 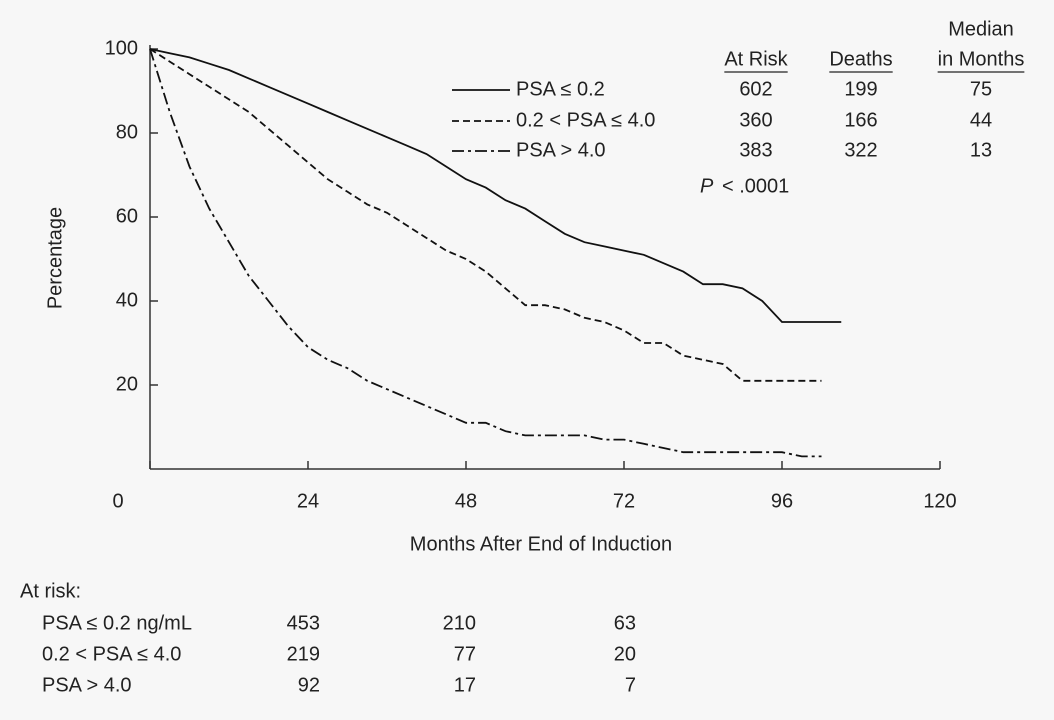 I want to click on table-header: Median, so click(x=981, y=29).